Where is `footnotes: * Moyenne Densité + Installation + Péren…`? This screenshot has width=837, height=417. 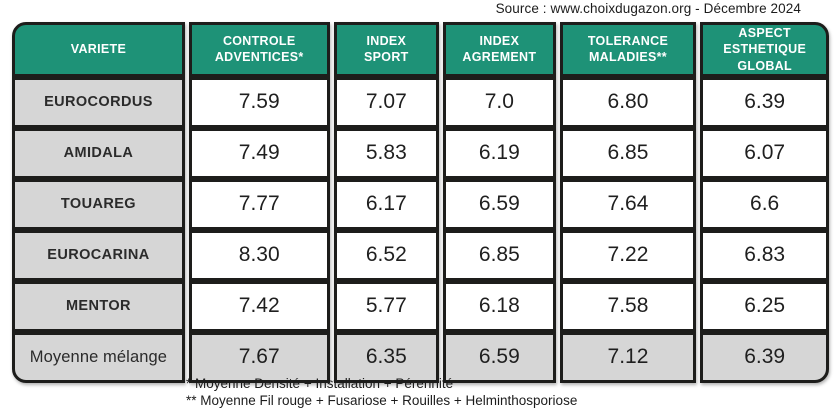
footnotes: * Moyenne Densité + Installation + Péren… is located at coordinates (381, 393).